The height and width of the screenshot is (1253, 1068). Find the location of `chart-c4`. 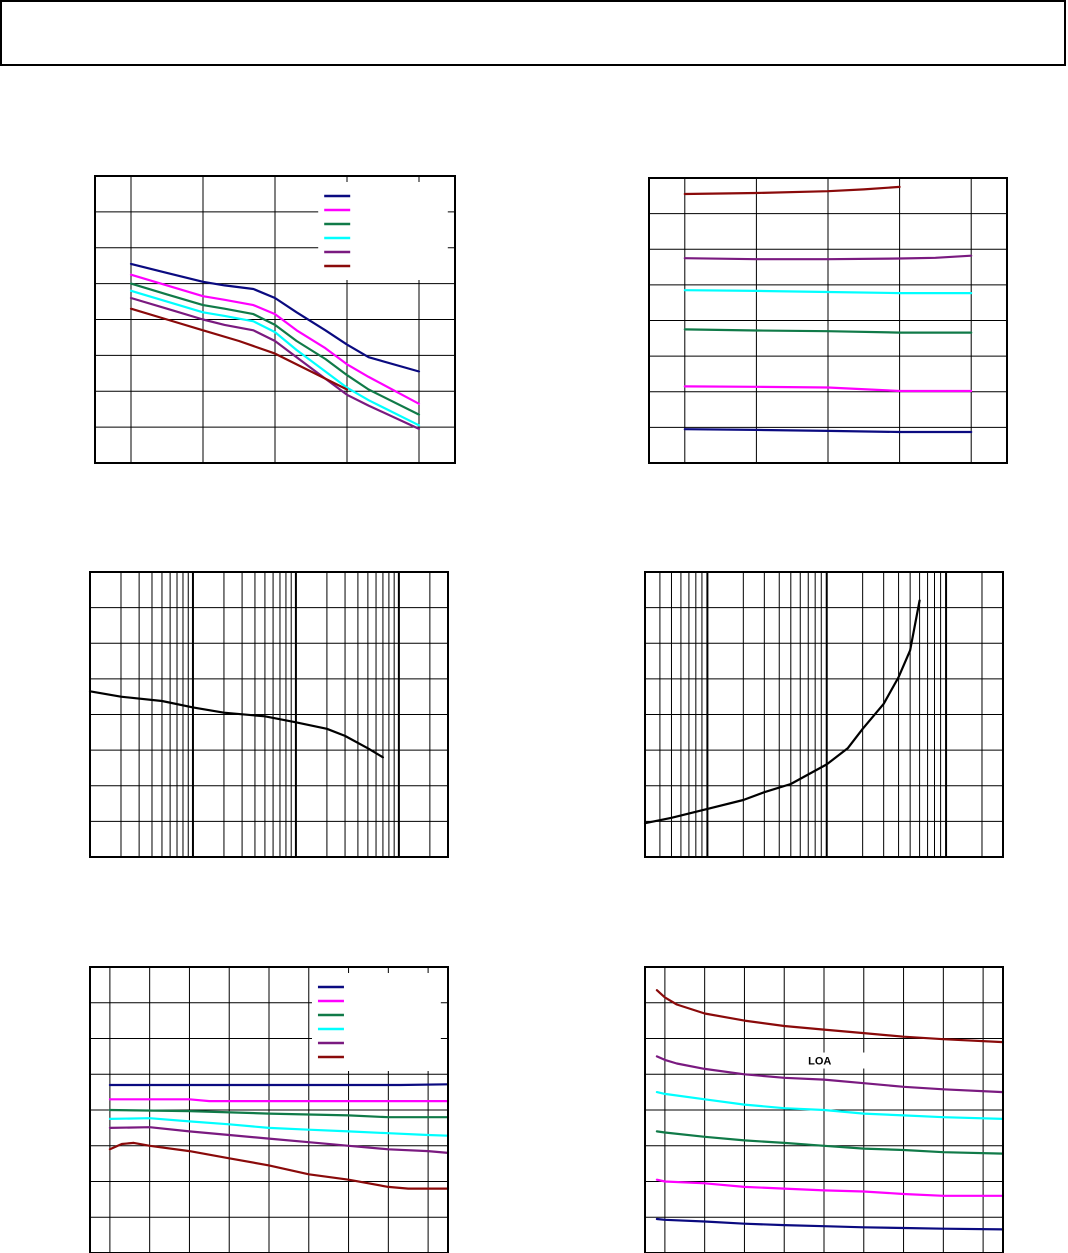

chart-c4 is located at coordinates (823, 714).